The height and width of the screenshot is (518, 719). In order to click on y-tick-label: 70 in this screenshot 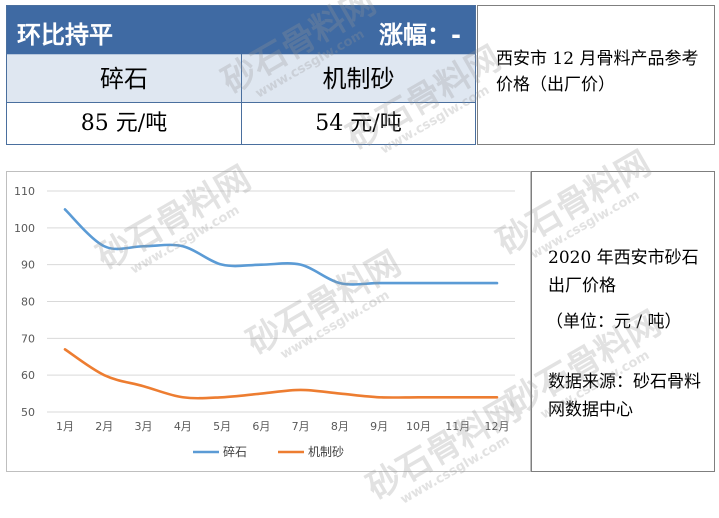, I will do `click(28, 338)`.